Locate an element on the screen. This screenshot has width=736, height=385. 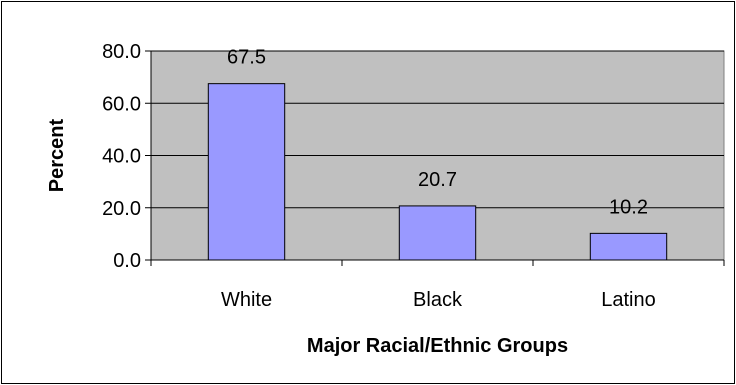
category-label-white: White is located at coordinates (246, 300).